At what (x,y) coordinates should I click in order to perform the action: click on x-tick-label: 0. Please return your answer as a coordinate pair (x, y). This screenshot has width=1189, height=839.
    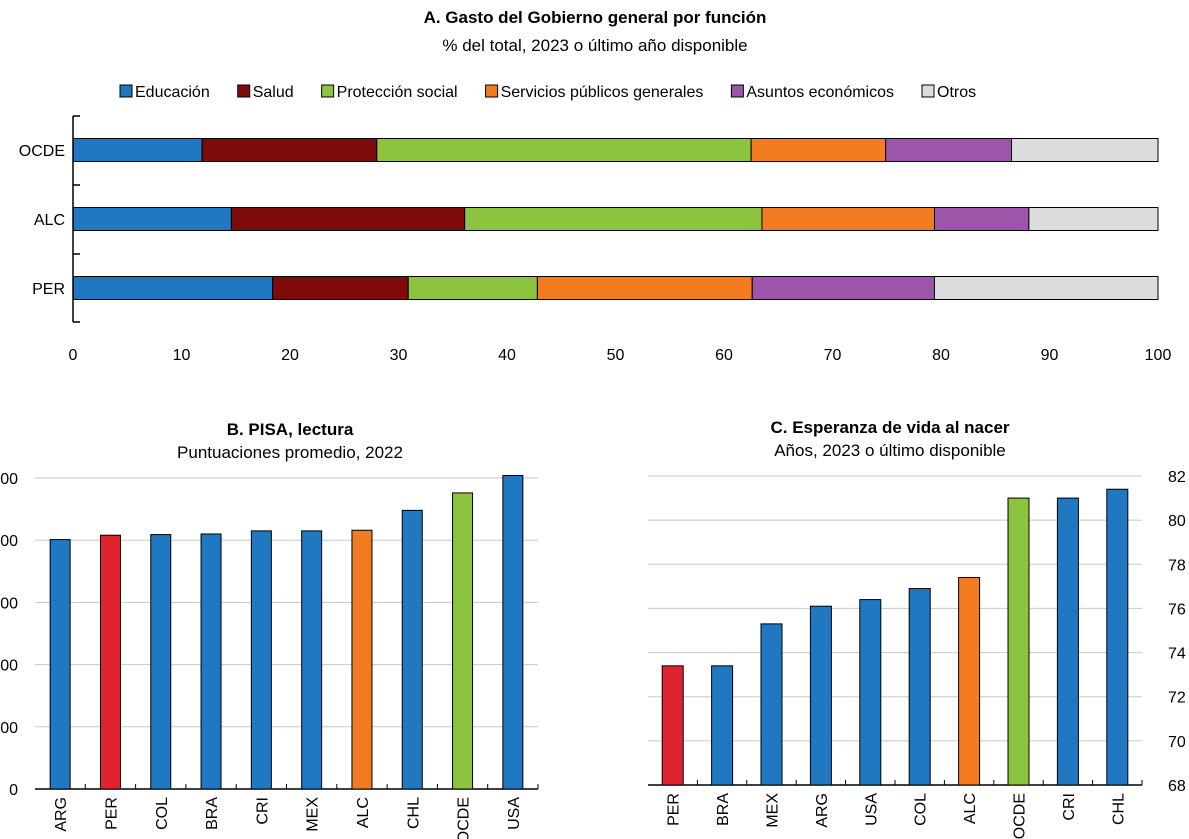
    Looking at the image, I should click on (73, 355).